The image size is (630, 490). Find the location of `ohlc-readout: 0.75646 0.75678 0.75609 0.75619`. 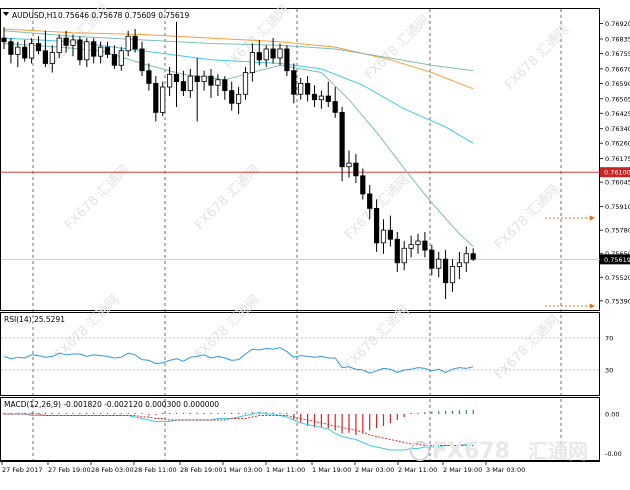

ohlc-readout: 0.75646 0.75678 0.75609 0.75619 is located at coordinates (123, 15).